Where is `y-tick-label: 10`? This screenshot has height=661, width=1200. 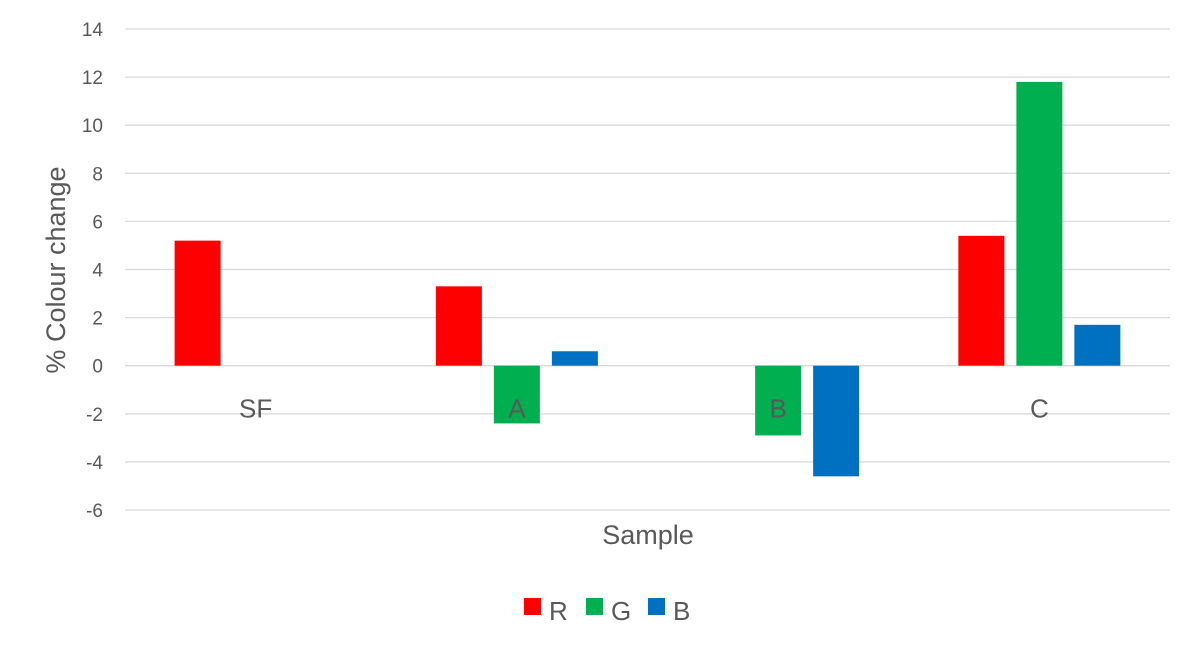
y-tick-label: 10 is located at coordinates (92, 126).